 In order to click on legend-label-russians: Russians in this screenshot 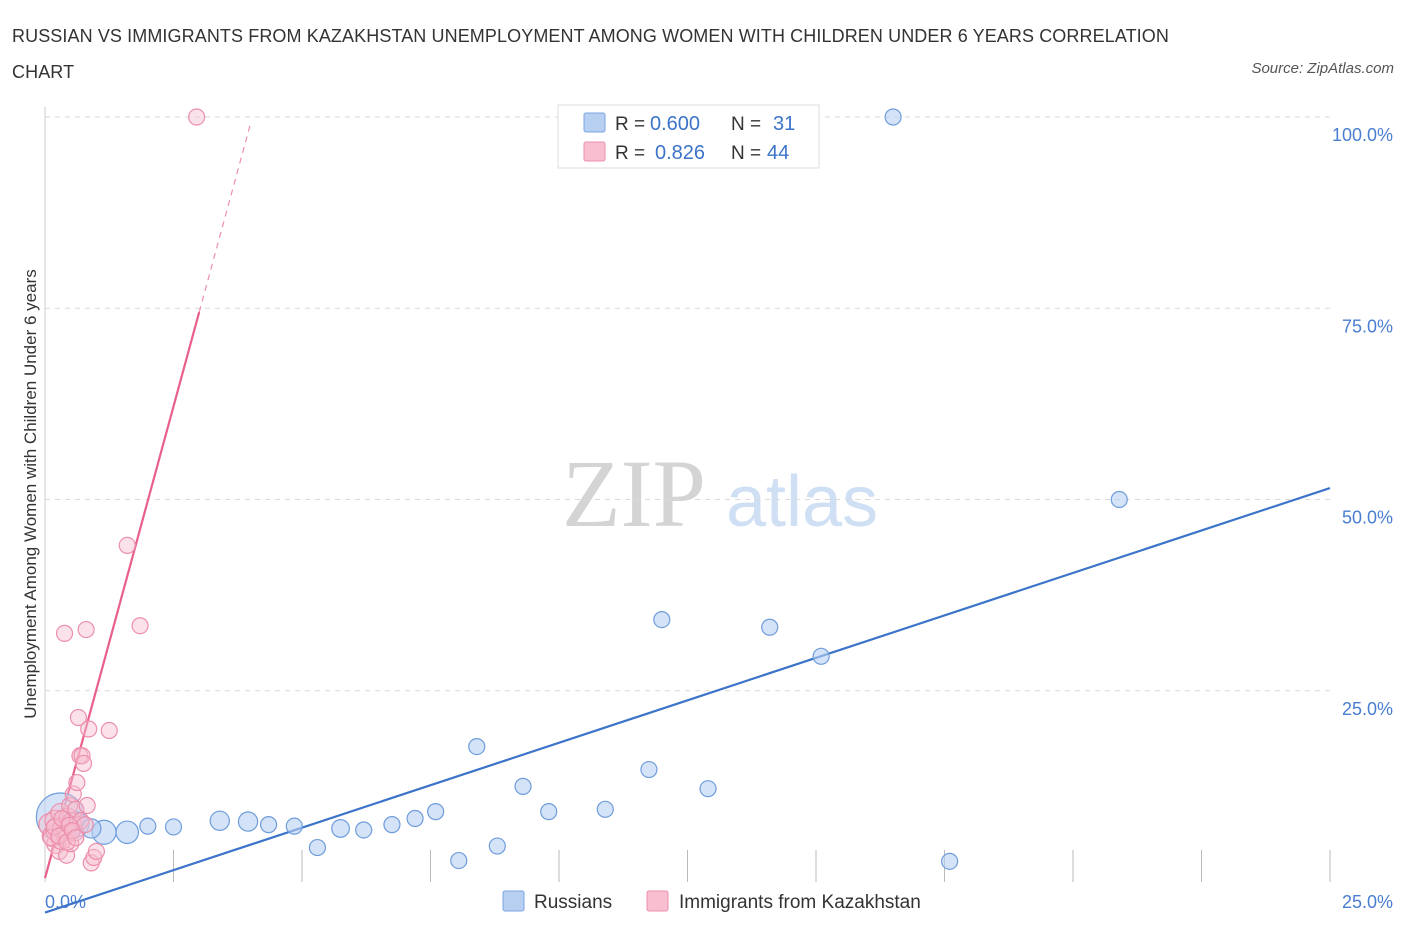, I will do `click(573, 902)`.